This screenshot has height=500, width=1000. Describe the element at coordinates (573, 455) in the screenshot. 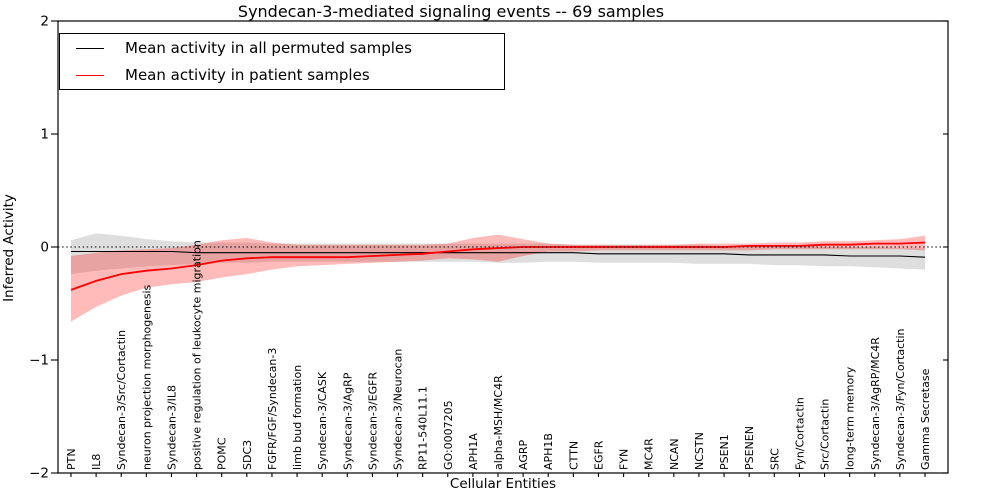

I see `x-tick-label: CTTN` at that location.